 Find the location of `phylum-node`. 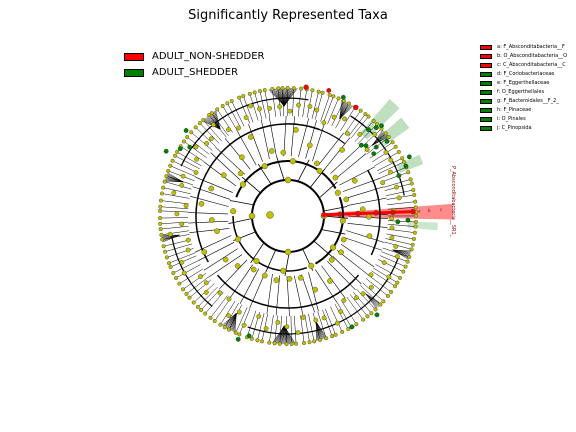

phylum-node is located at coordinates (252, 216).